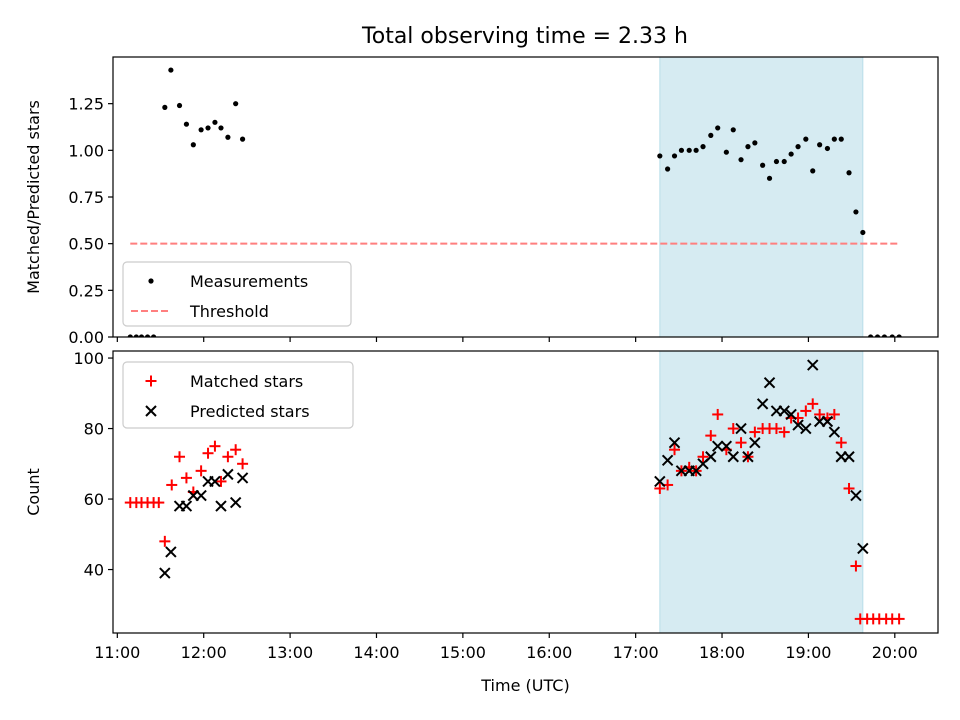 The width and height of the screenshot is (960, 720). What do you see at coordinates (33, 197) in the screenshot?
I see `top-y-axis-label: Matched/Predicted stars` at bounding box center [33, 197].